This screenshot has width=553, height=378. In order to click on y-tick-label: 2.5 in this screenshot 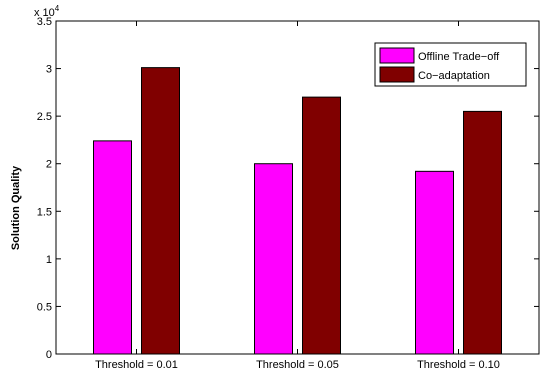, I will do `click(44, 117)`.